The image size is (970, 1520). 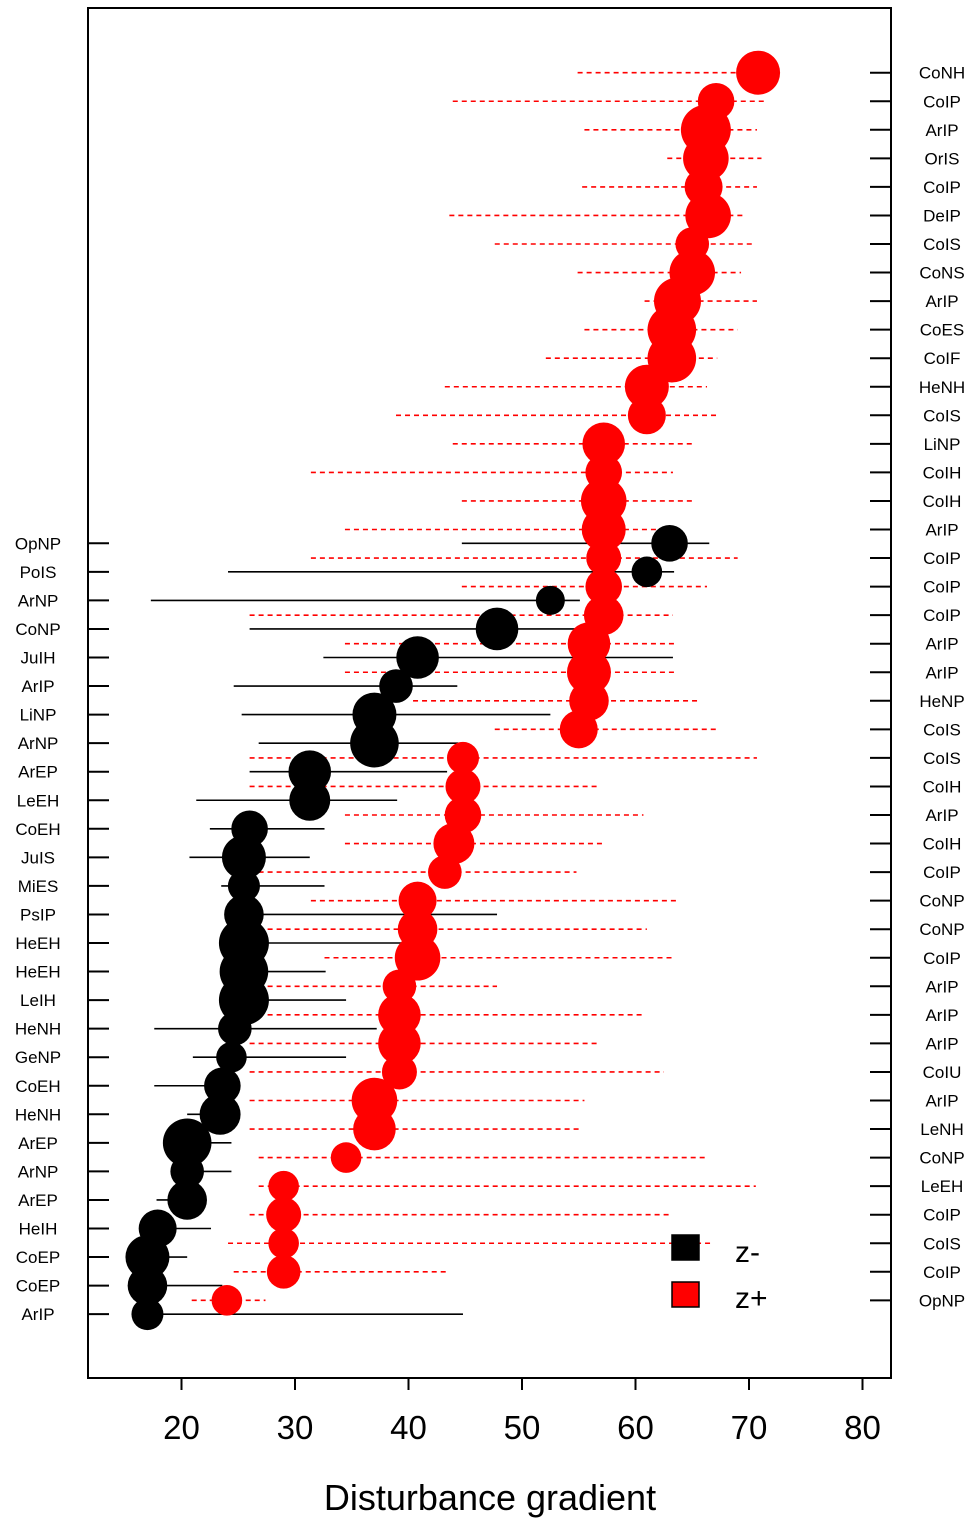 I want to click on x-tick-label: 70, so click(x=749, y=1427).